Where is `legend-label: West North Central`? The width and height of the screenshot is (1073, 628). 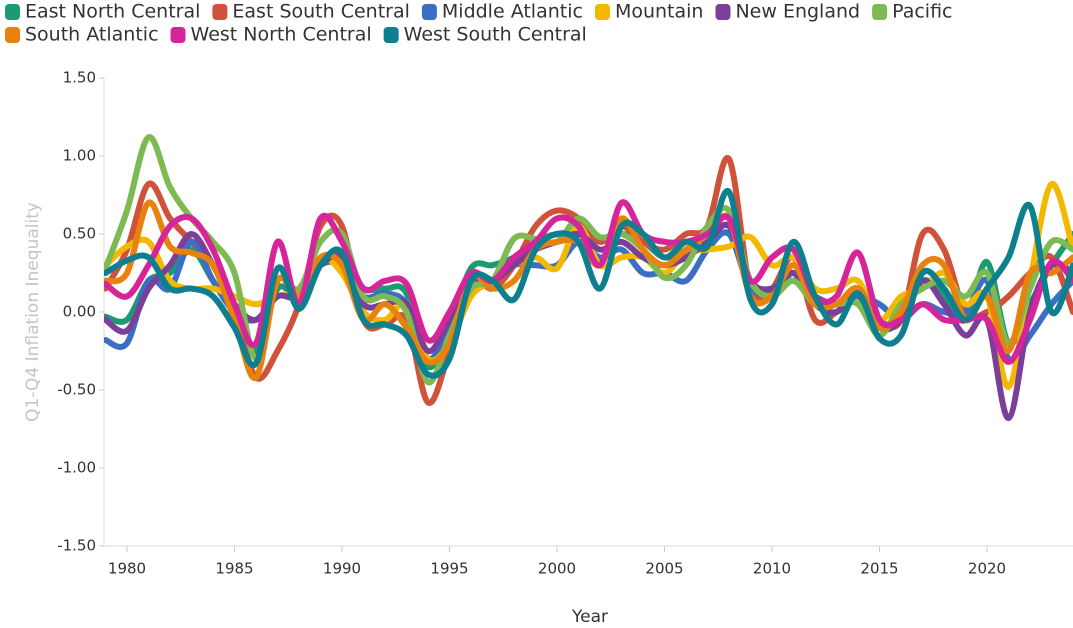
legend-label: West North Central is located at coordinates (281, 35).